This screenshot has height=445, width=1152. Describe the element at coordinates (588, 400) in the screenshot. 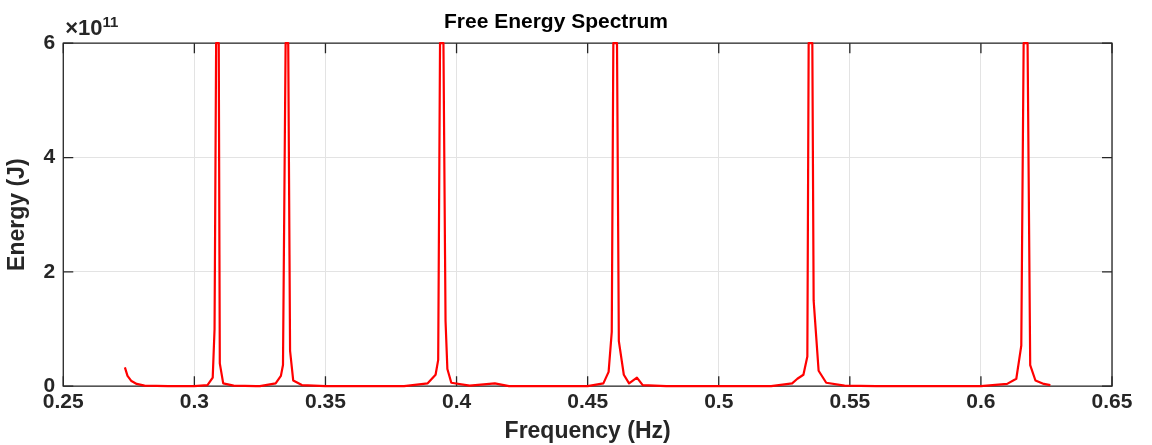

I see `x-tick-label: 0.45` at that location.